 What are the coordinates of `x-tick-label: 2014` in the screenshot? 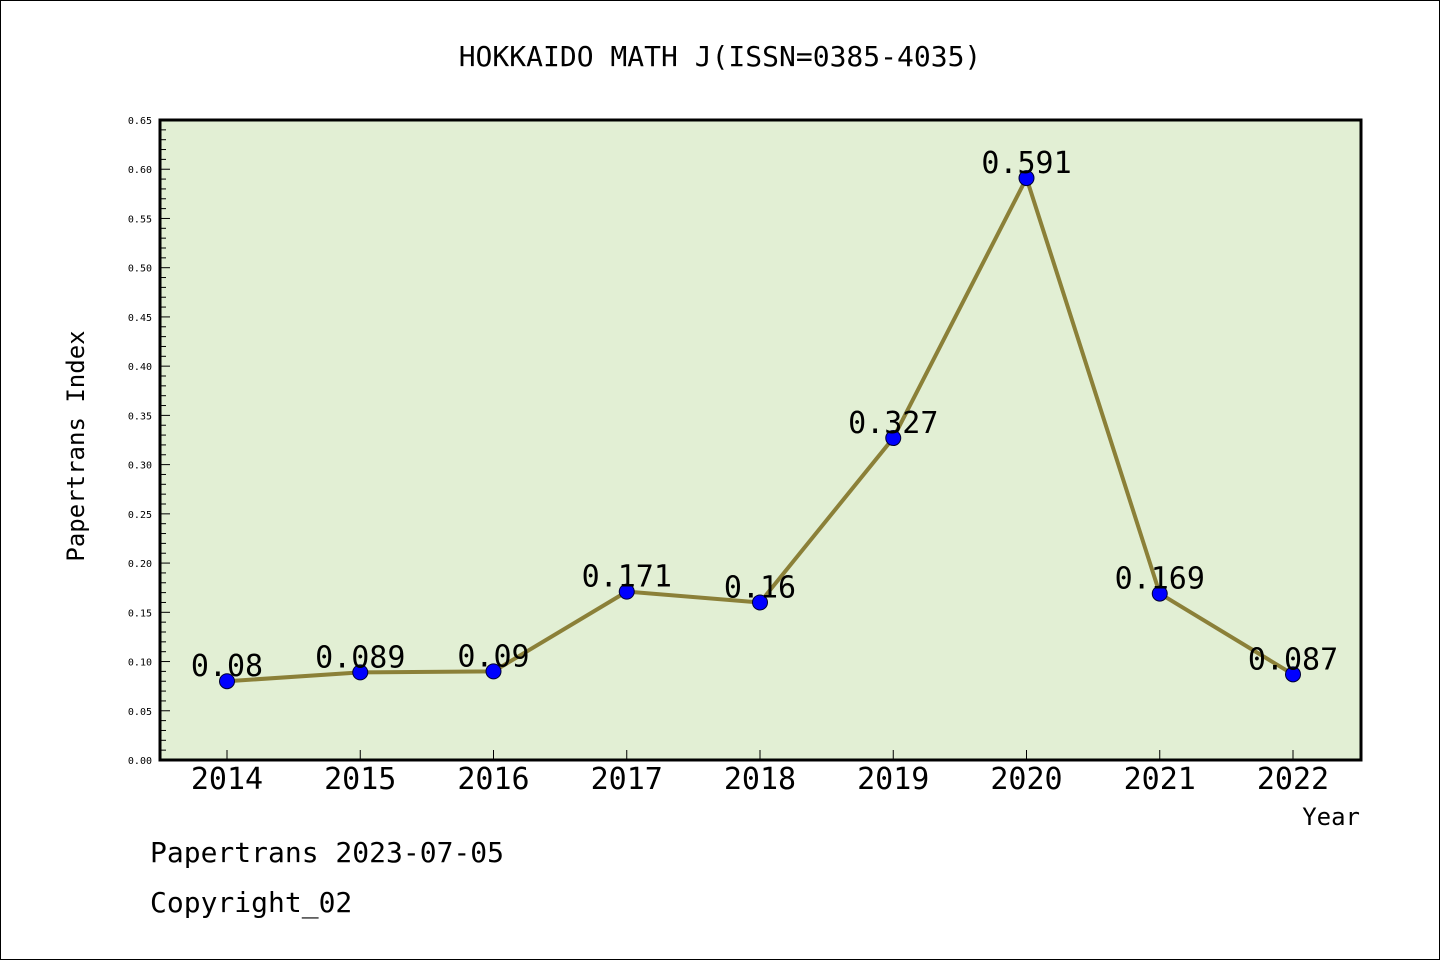 It's located at (227, 779).